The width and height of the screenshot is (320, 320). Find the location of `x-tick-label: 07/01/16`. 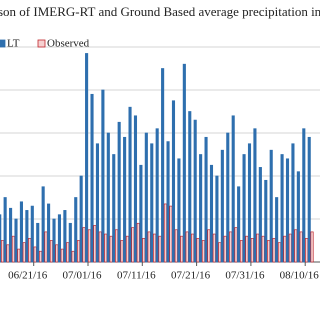

x-tick-label: 07/01/16 is located at coordinates (82, 276).